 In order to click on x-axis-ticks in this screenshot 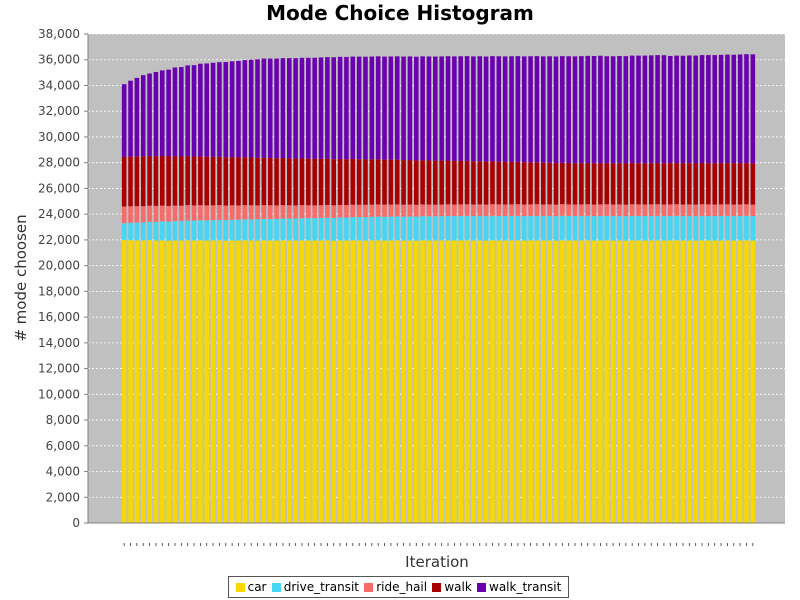, I will do `click(438, 544)`.